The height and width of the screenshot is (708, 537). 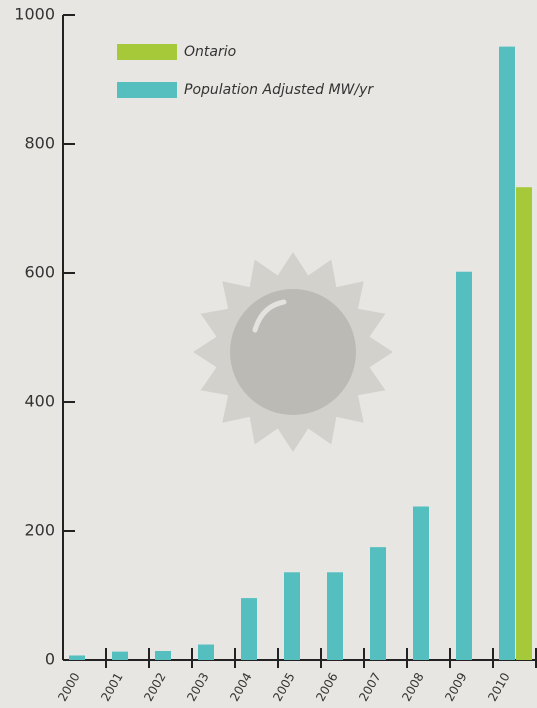 I want to click on sun-illustration, so click(x=293, y=352).